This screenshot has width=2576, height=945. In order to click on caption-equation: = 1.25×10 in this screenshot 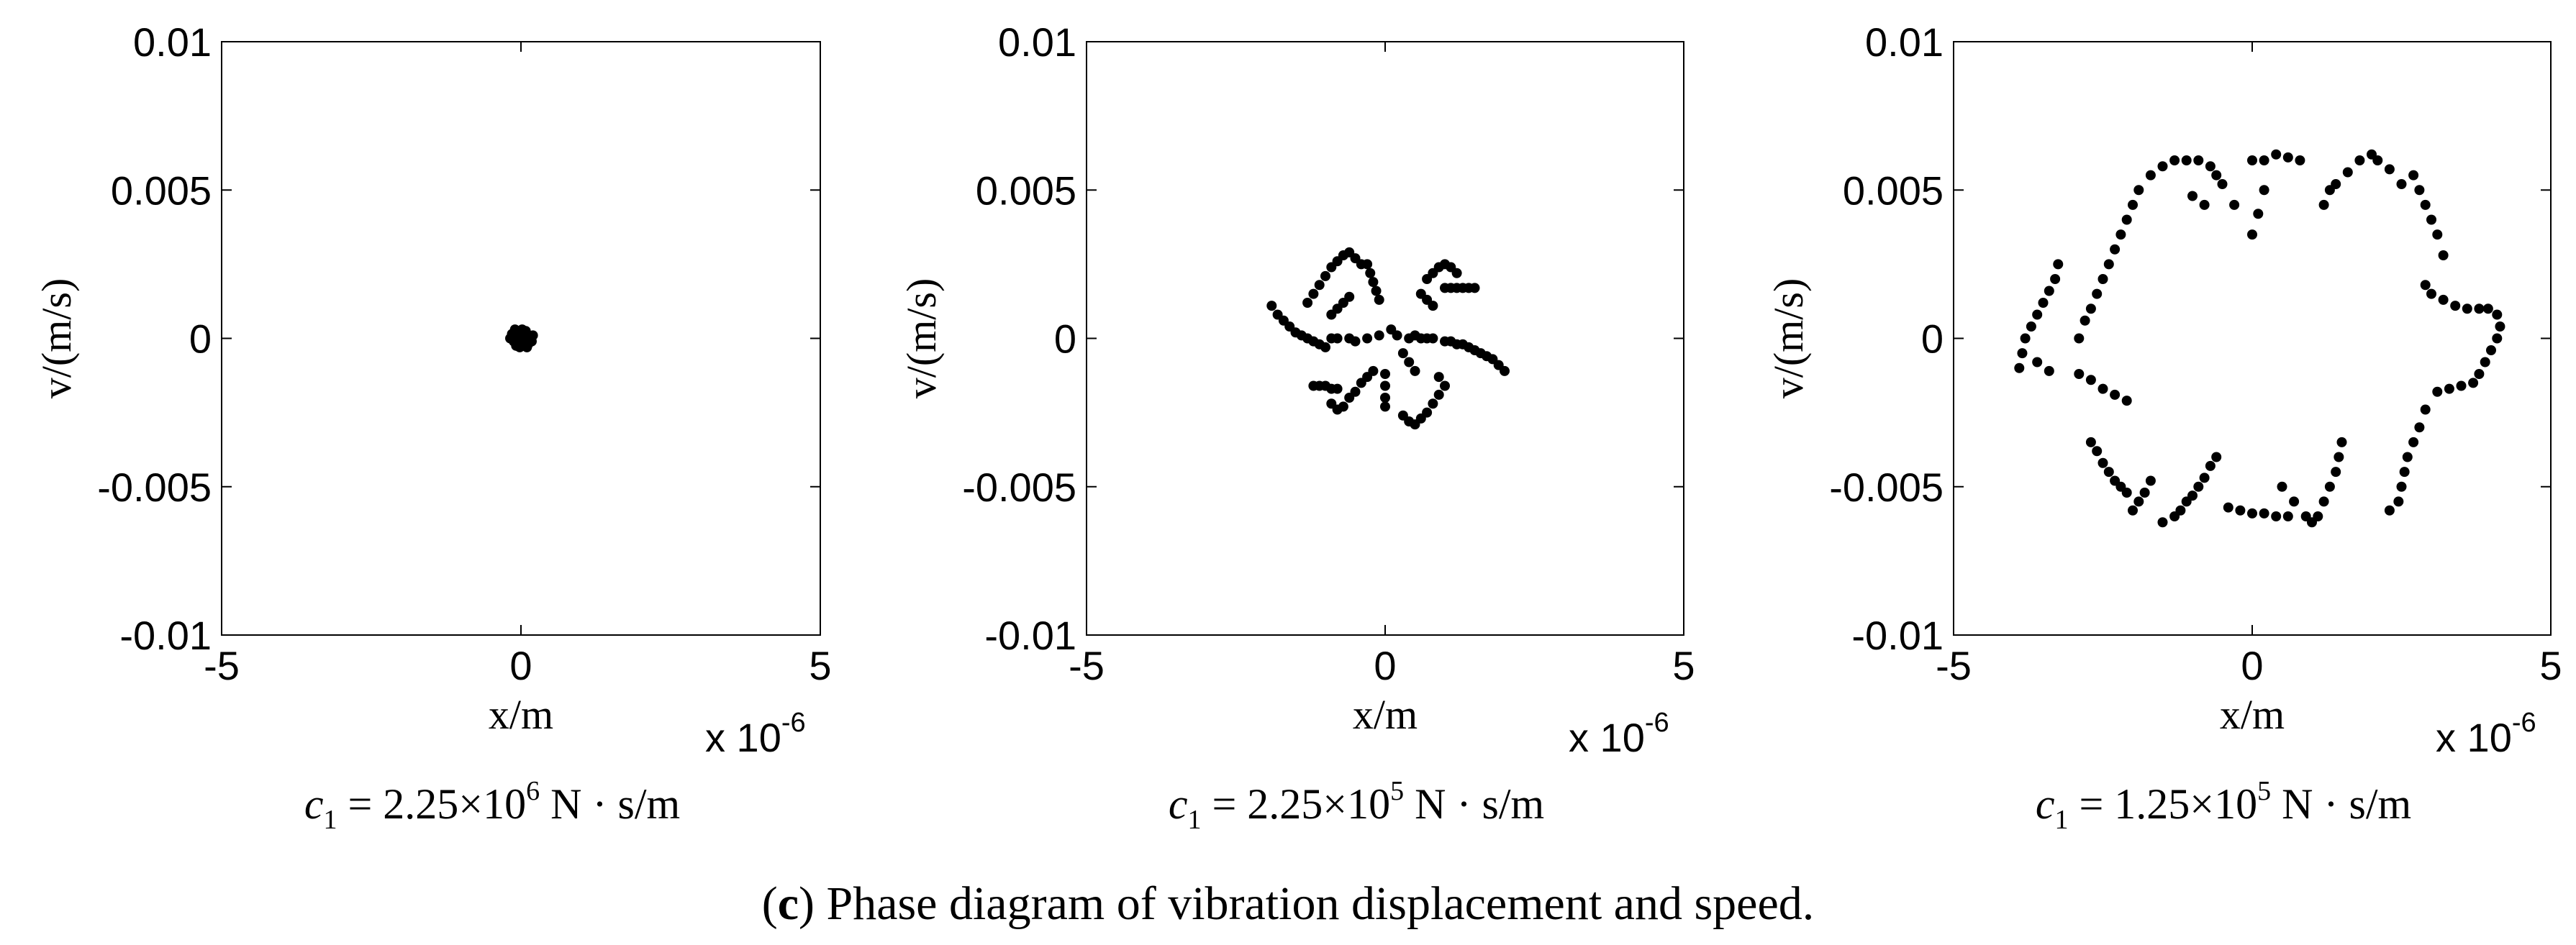, I will do `click(2162, 804)`.